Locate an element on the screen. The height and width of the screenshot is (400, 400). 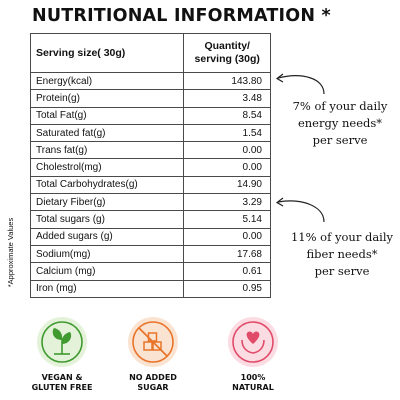
table-row: Sodium(mg) 17.68 is located at coordinates (150, 254).